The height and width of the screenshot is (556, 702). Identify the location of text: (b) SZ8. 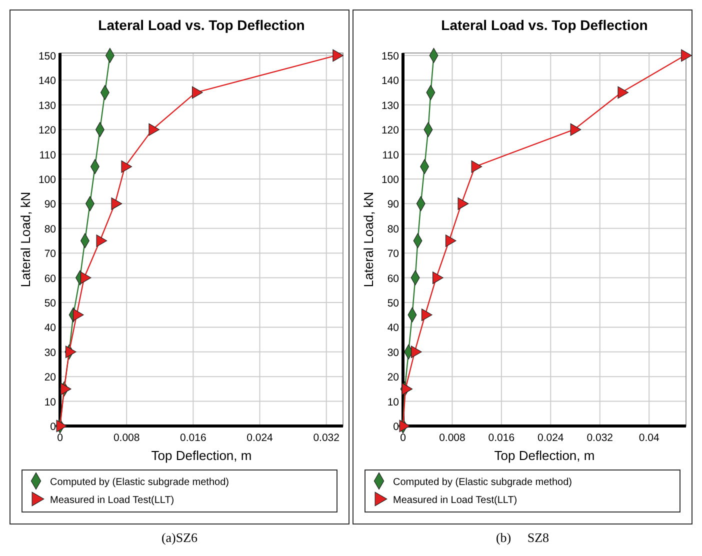
(523, 537).